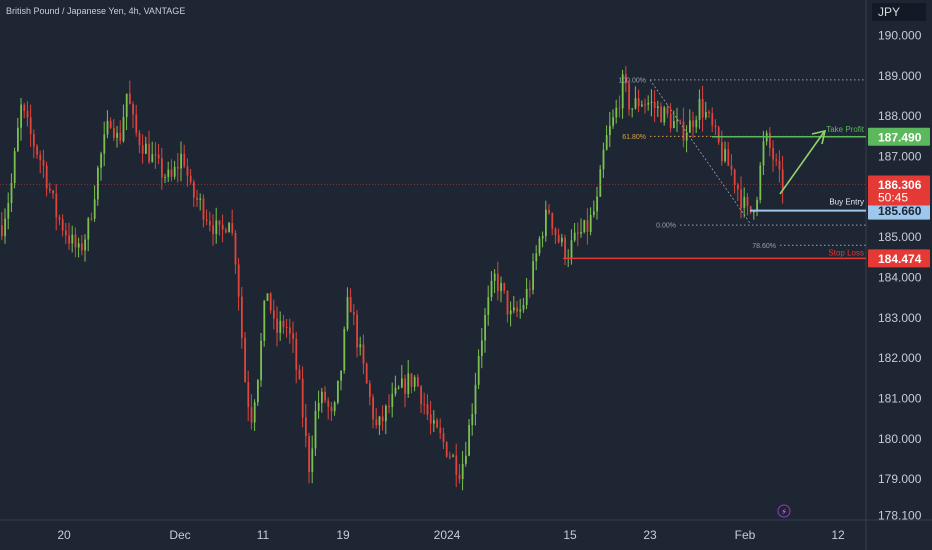 Image resolution: width=932 pixels, height=550 pixels. What do you see at coordinates (846, 252) in the screenshot?
I see `stop-loss-label: Stop Loss` at bounding box center [846, 252].